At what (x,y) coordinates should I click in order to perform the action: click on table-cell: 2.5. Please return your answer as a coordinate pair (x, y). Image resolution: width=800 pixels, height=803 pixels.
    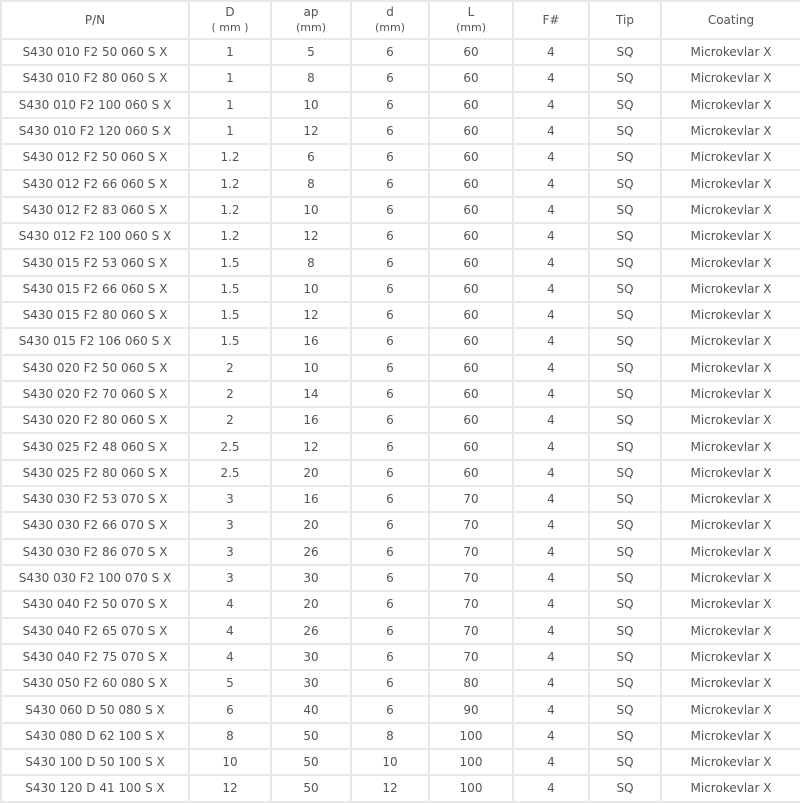
    Looking at the image, I should click on (230, 446).